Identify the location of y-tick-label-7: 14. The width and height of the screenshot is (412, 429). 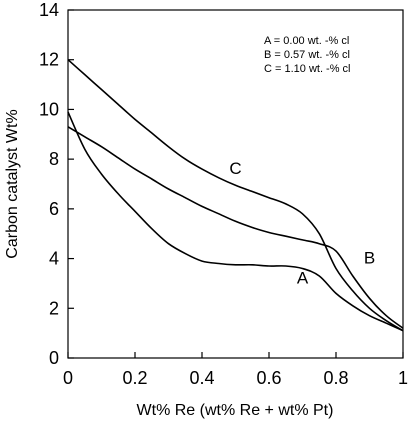
(49, 10).